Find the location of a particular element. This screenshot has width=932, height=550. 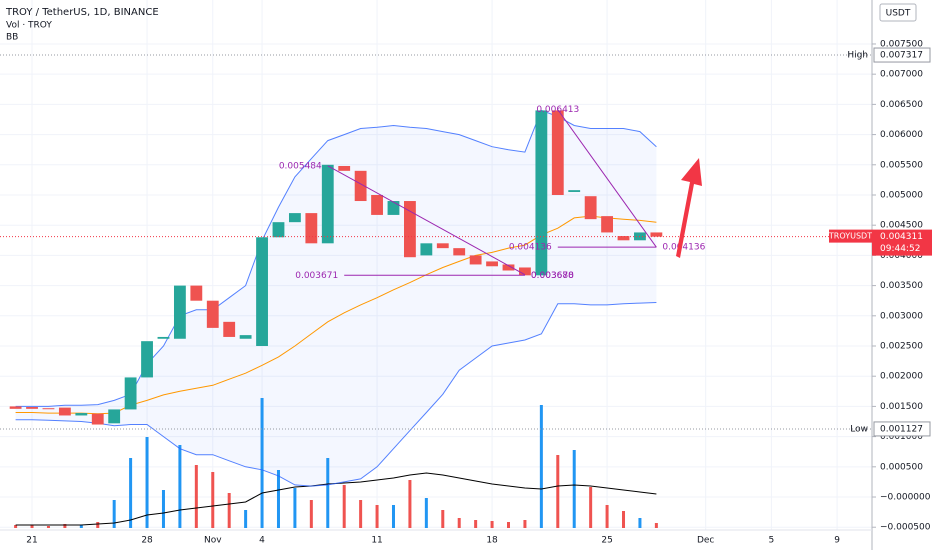

last-badge is located at coordinates (902, 242).